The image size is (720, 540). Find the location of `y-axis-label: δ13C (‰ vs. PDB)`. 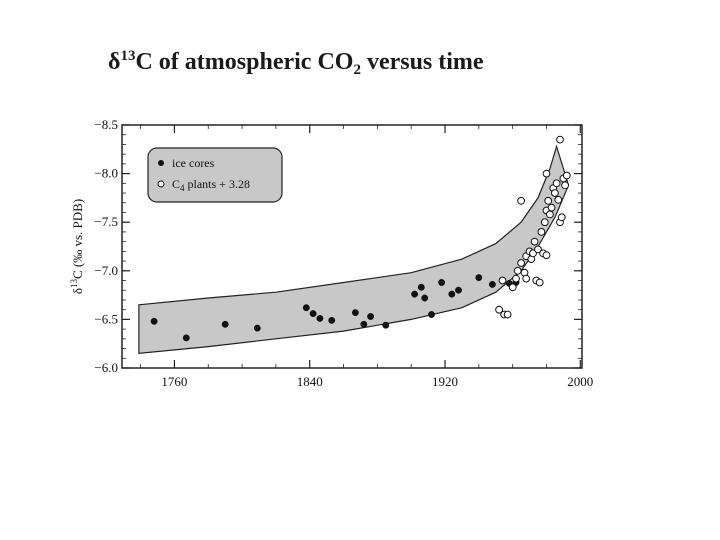

y-axis-label: δ13C (‰ vs. PDB) is located at coordinates (77, 246).